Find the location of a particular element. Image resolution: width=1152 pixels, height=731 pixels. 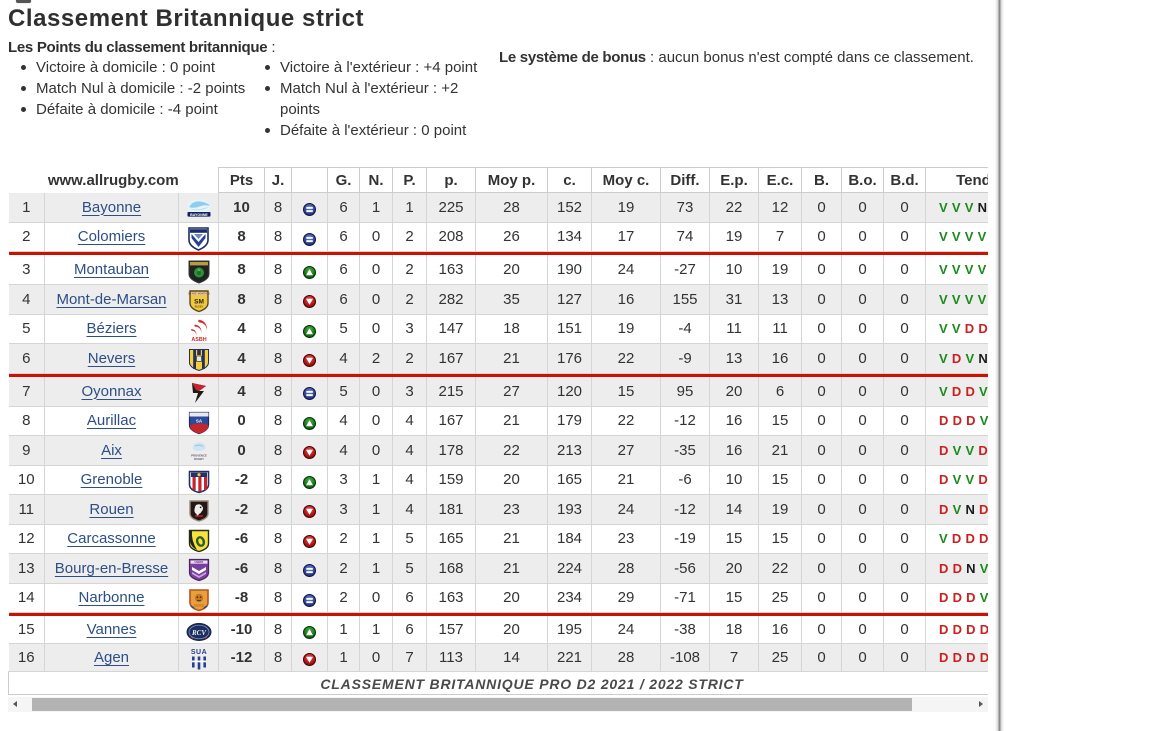

svg-text: BAYONNE is located at coordinates (199, 215).